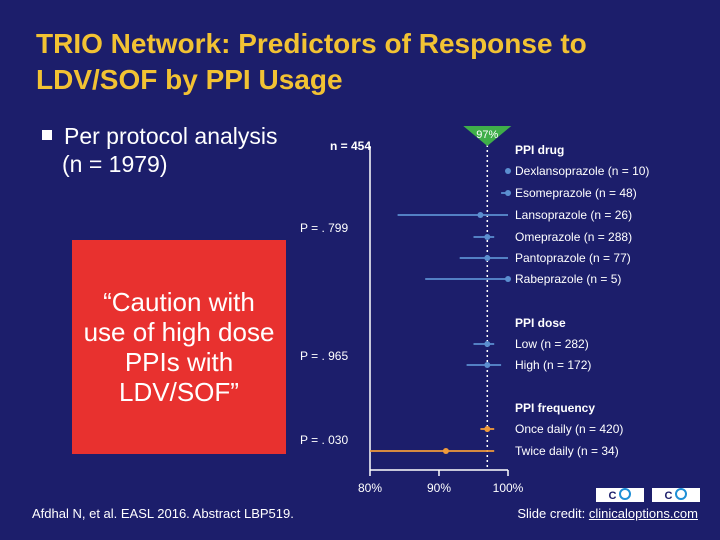 Image resolution: width=720 pixels, height=540 pixels. I want to click on row-label: Low (n = 282), so click(552, 344).